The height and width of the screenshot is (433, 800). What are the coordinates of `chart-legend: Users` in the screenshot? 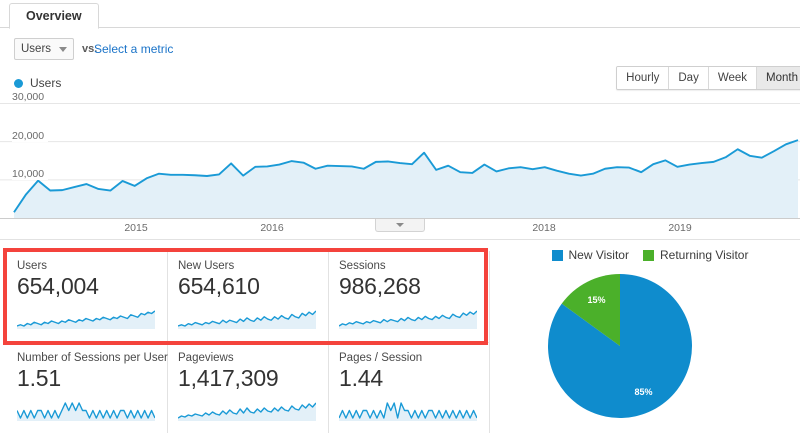 It's located at (37, 83).